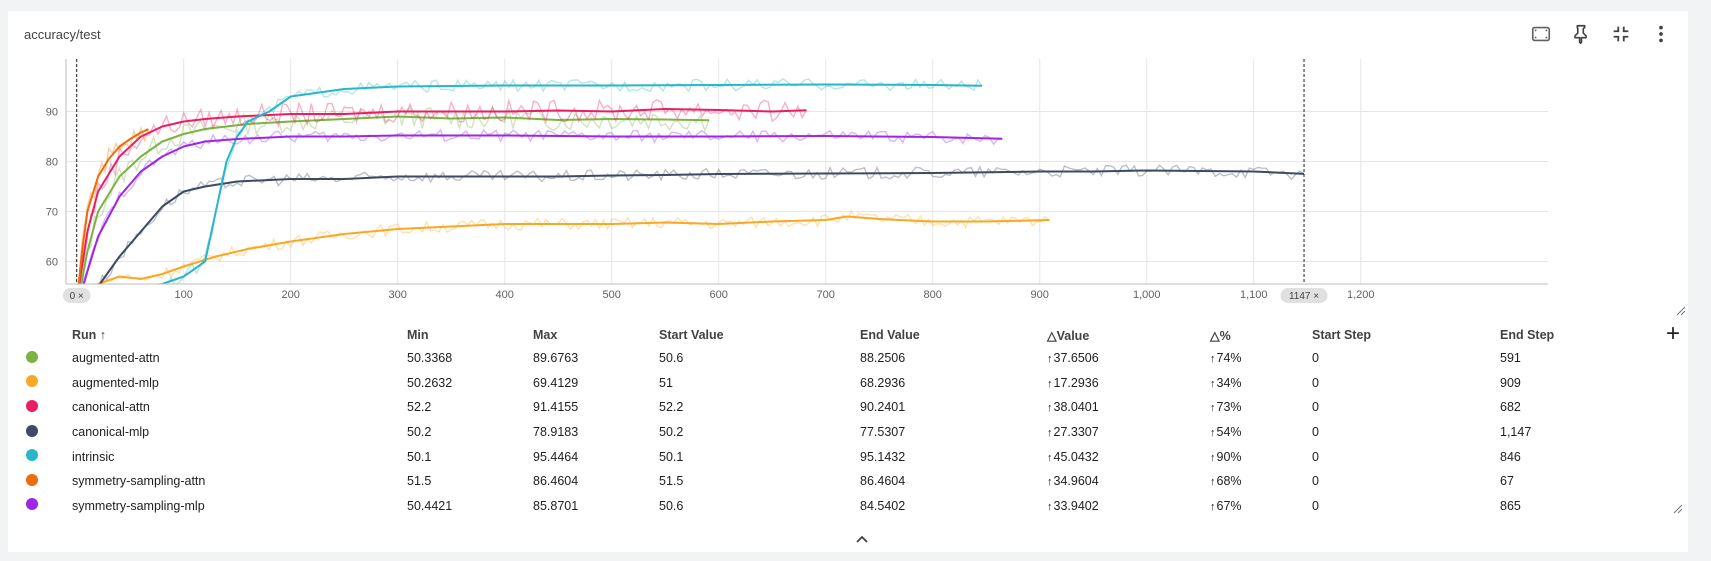 This screenshot has height=561, width=1711. Describe the element at coordinates (556, 432) in the screenshot. I see `cell-value: 78.9183` at that location.